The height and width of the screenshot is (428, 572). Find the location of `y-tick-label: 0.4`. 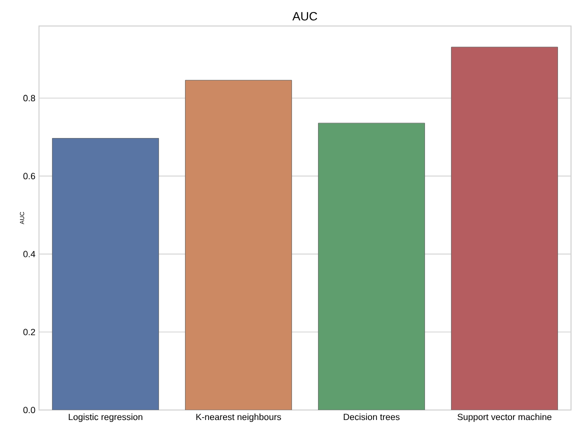

y-tick-label: 0.4 is located at coordinates (29, 254).